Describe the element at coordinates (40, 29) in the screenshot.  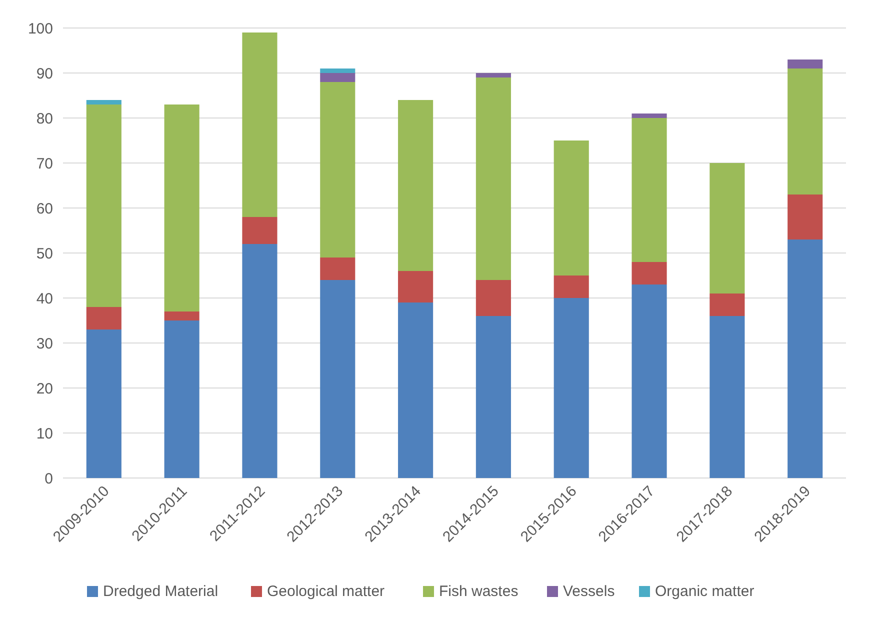
I see `y-tick-label: 100` at that location.